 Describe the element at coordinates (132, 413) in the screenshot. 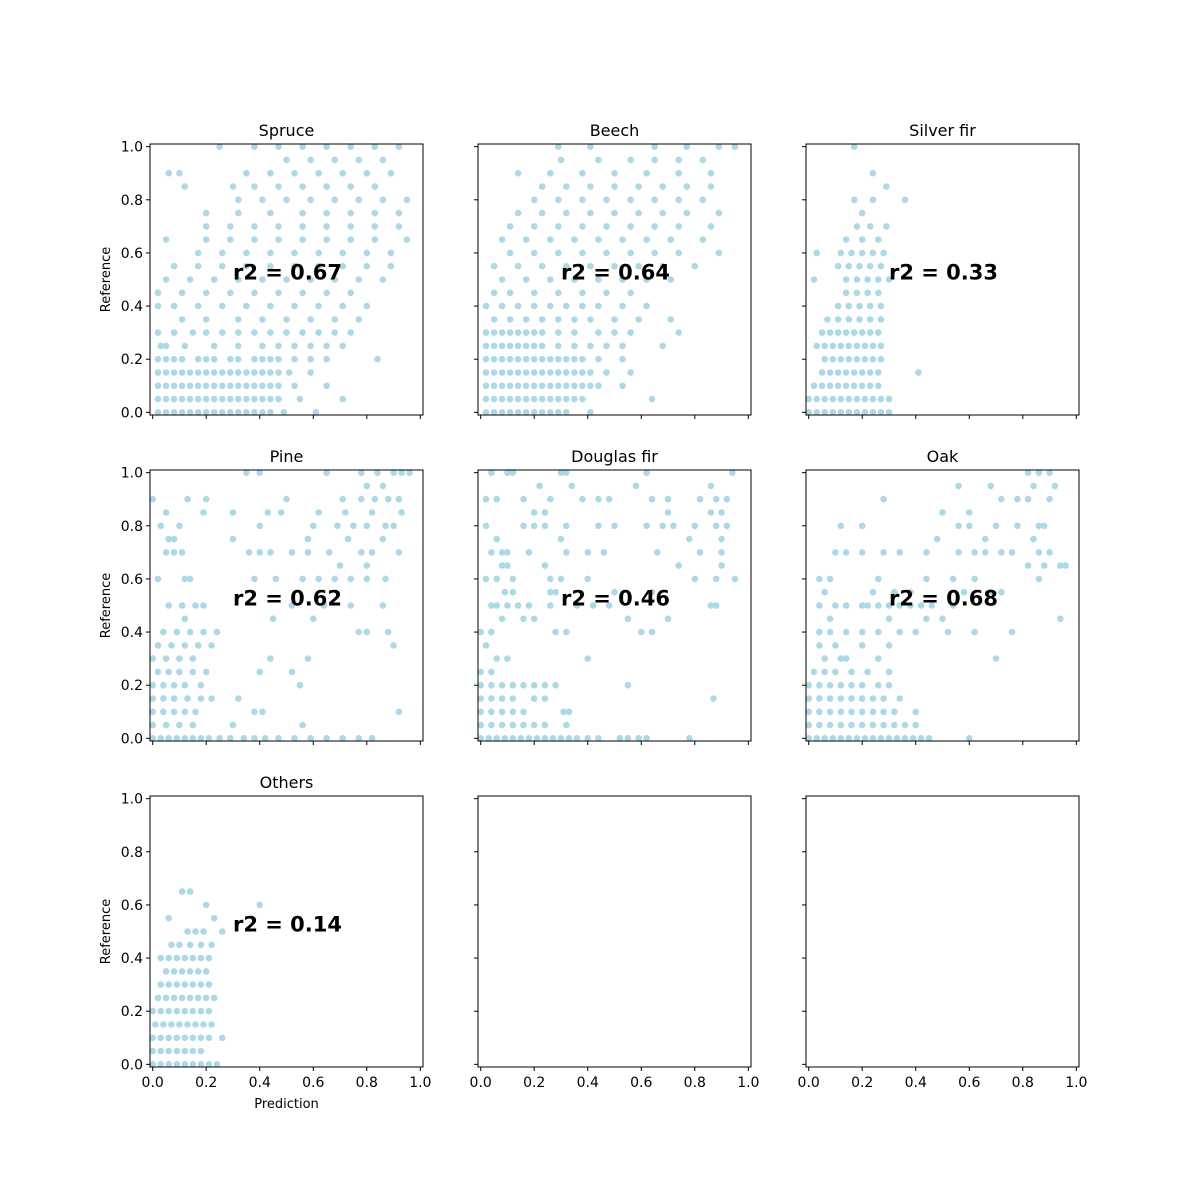

I see `y-tick-label: 0.0` at that location.